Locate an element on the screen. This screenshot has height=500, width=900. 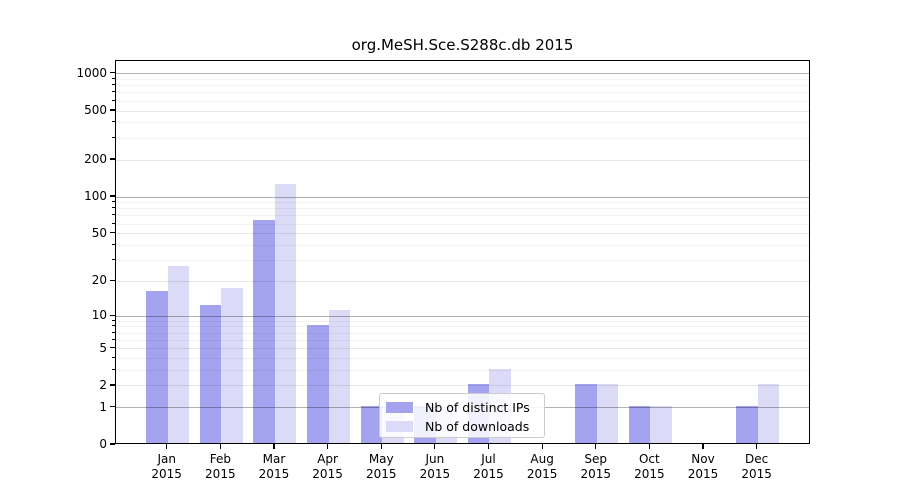
x-tick-label-jun: Jun 2015 is located at coordinates (435, 467).